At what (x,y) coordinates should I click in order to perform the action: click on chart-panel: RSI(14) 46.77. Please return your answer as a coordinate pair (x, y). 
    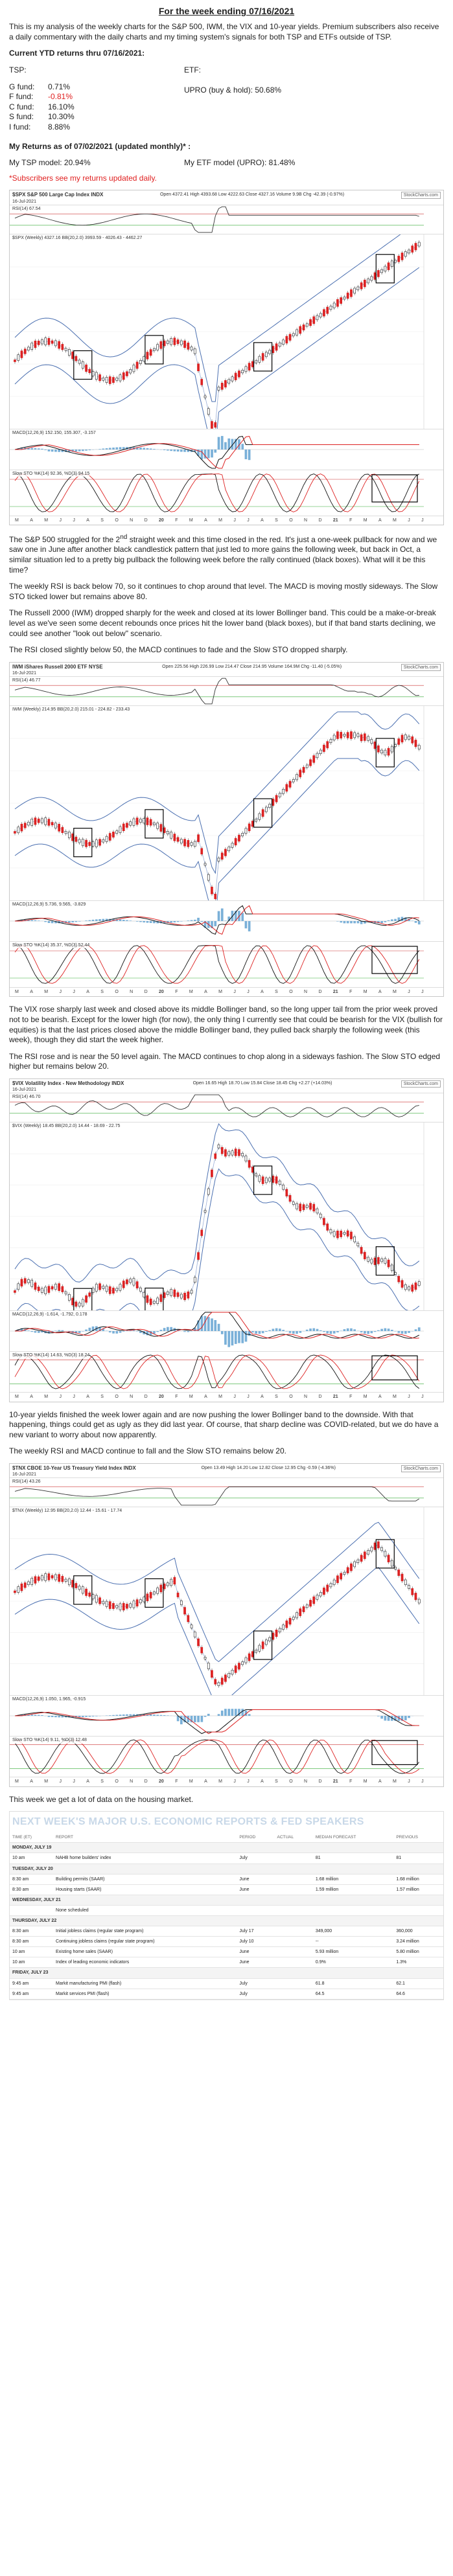
    Looking at the image, I should click on (226, 691).